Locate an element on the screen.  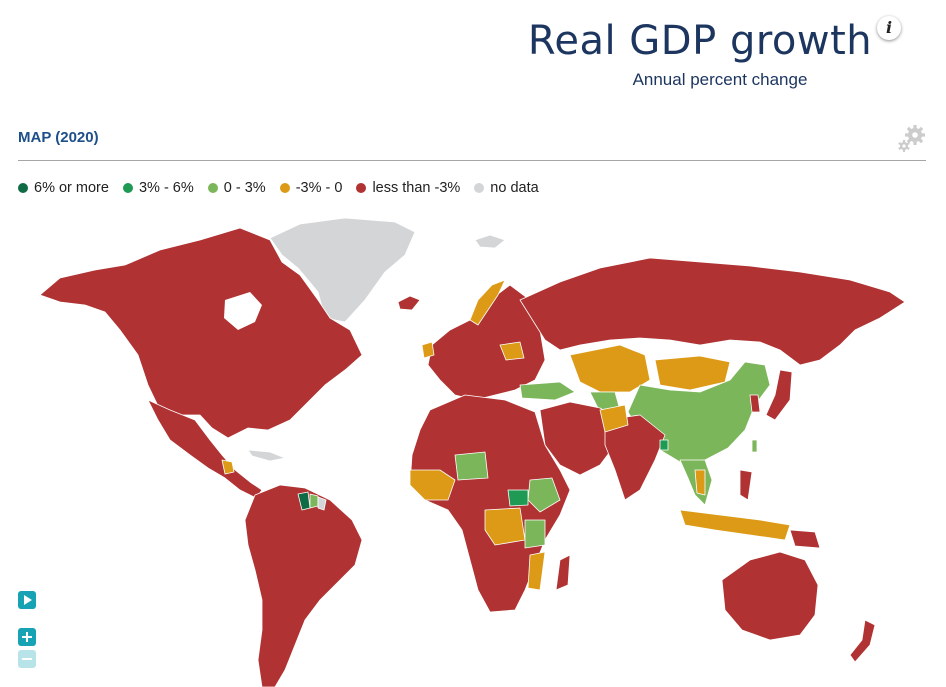
gear-icon is located at coordinates (911, 139).